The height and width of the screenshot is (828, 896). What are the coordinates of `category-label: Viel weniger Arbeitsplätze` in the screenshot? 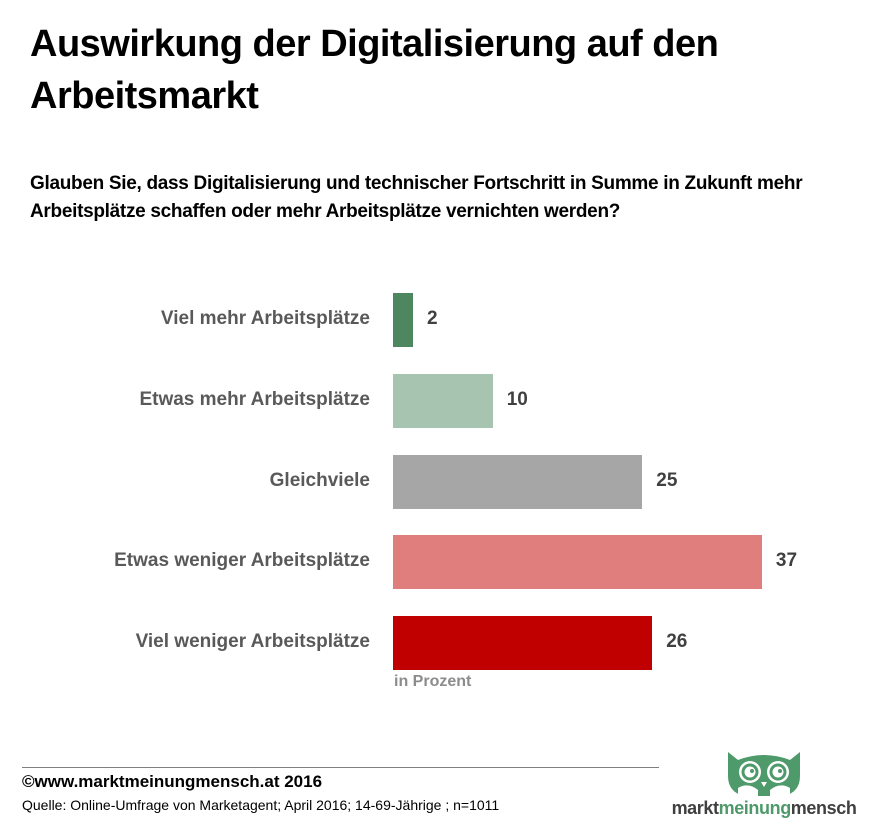 It's located at (252, 641).